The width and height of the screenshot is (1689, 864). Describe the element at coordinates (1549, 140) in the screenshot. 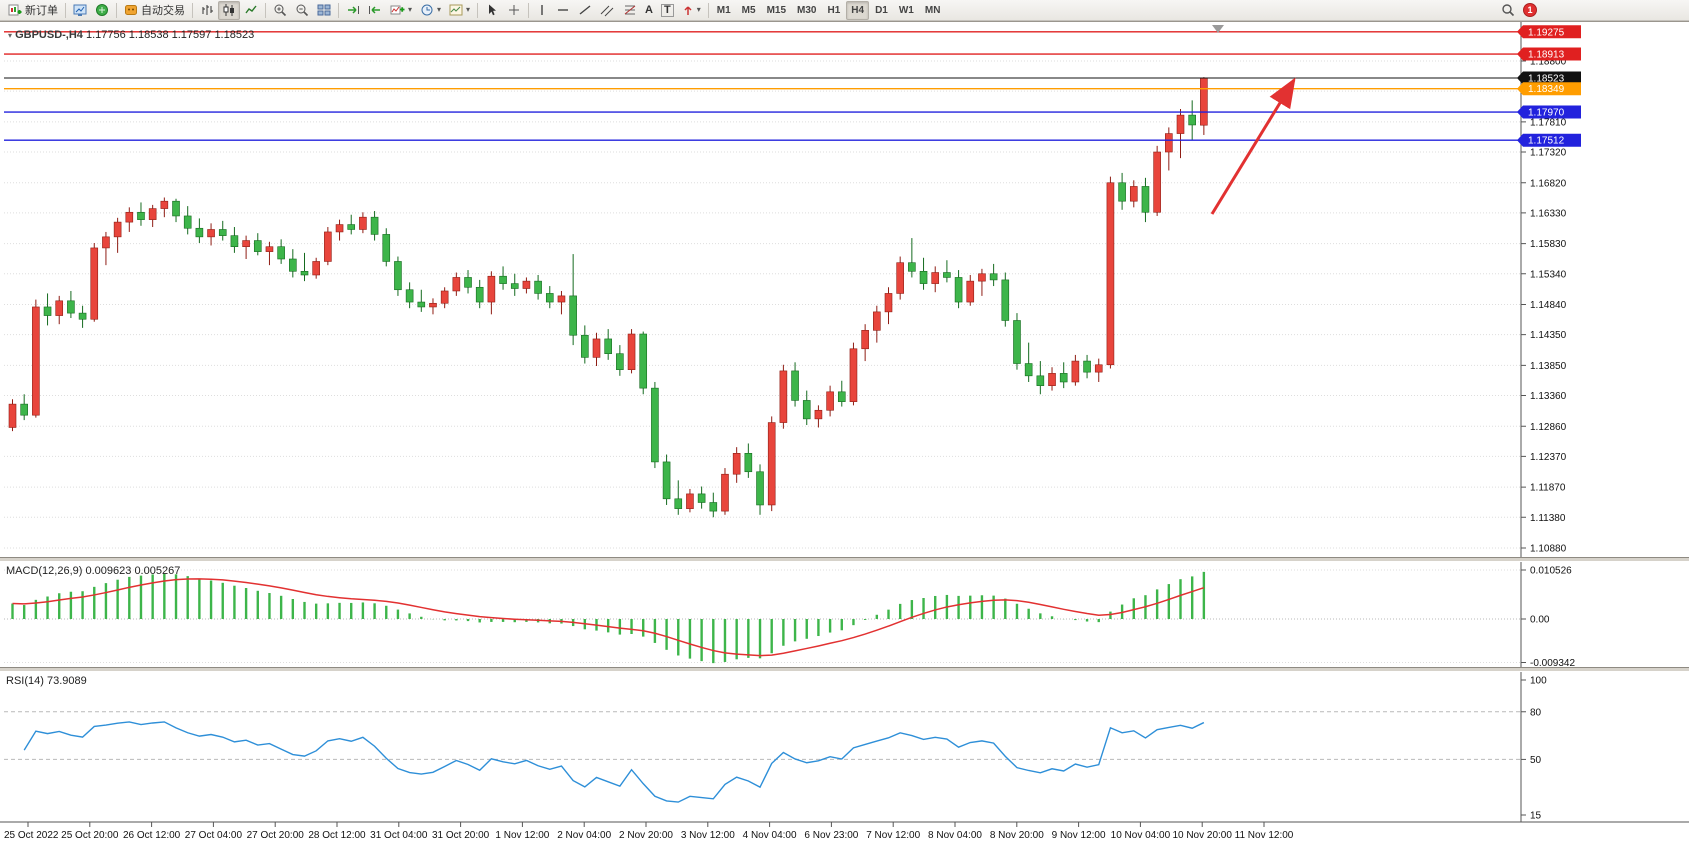

I see `price-tag-1.17512` at that location.